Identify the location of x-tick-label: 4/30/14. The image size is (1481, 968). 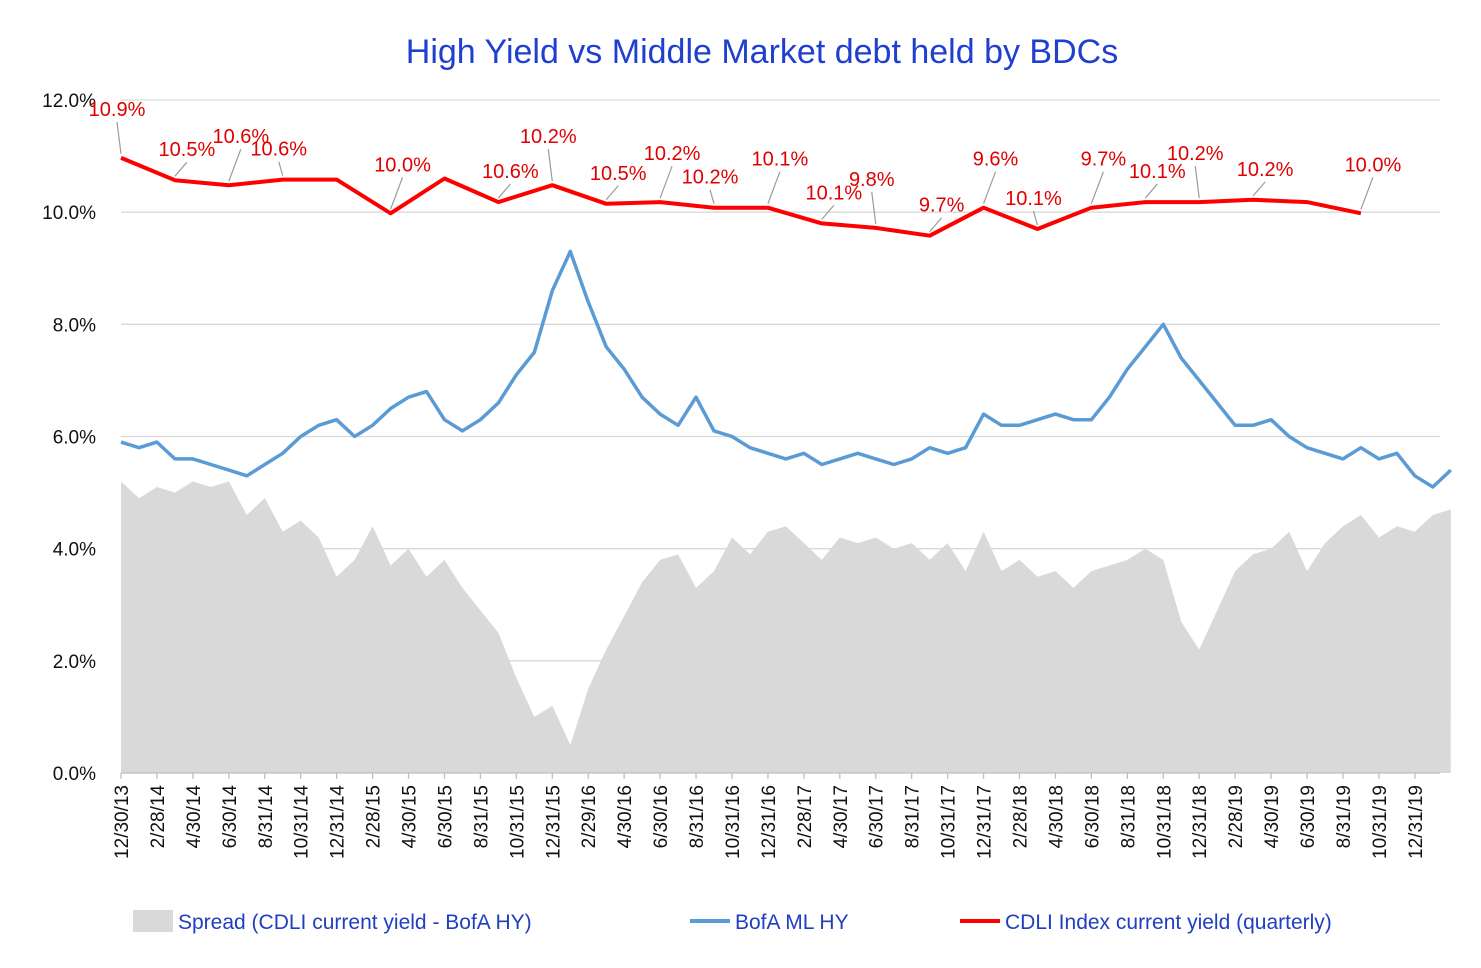
(194, 817).